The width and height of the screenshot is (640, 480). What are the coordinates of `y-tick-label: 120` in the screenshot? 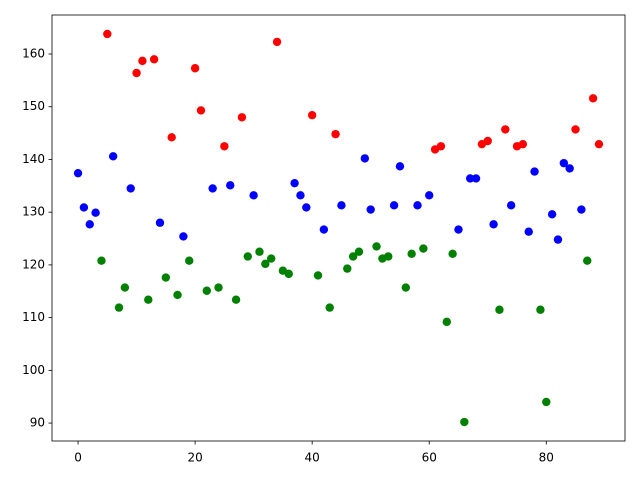 It's located at (33, 264).